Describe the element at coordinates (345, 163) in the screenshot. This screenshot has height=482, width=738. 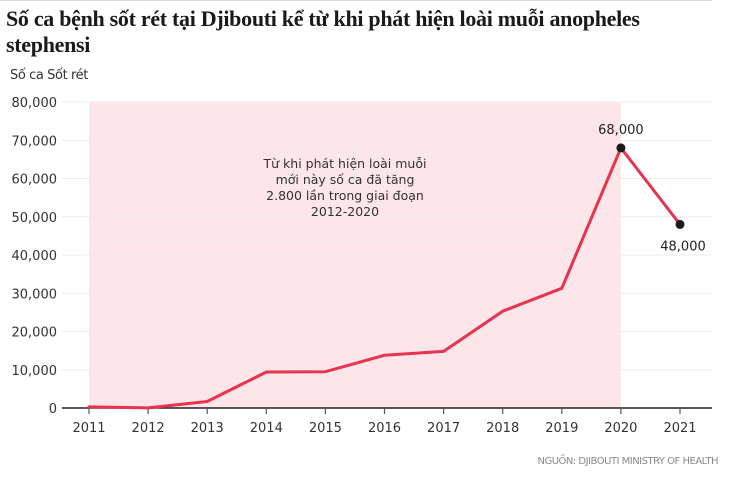
I see `annotation-line: Từ khi phát hiện loài muỗi` at that location.